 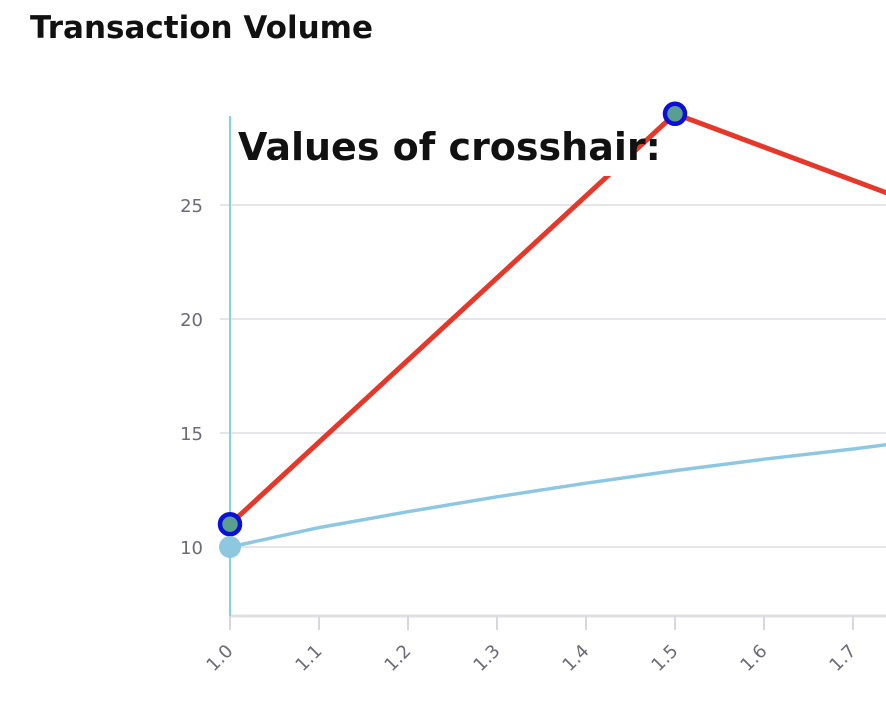 I want to click on x-tick-label: 1.2, so click(x=397, y=658).